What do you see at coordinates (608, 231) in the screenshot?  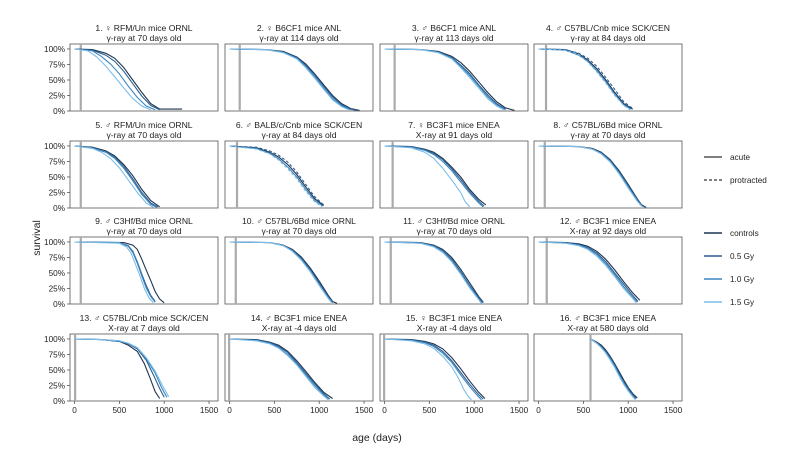 I see `panel-subtitle: X-ray at 92 days old` at bounding box center [608, 231].